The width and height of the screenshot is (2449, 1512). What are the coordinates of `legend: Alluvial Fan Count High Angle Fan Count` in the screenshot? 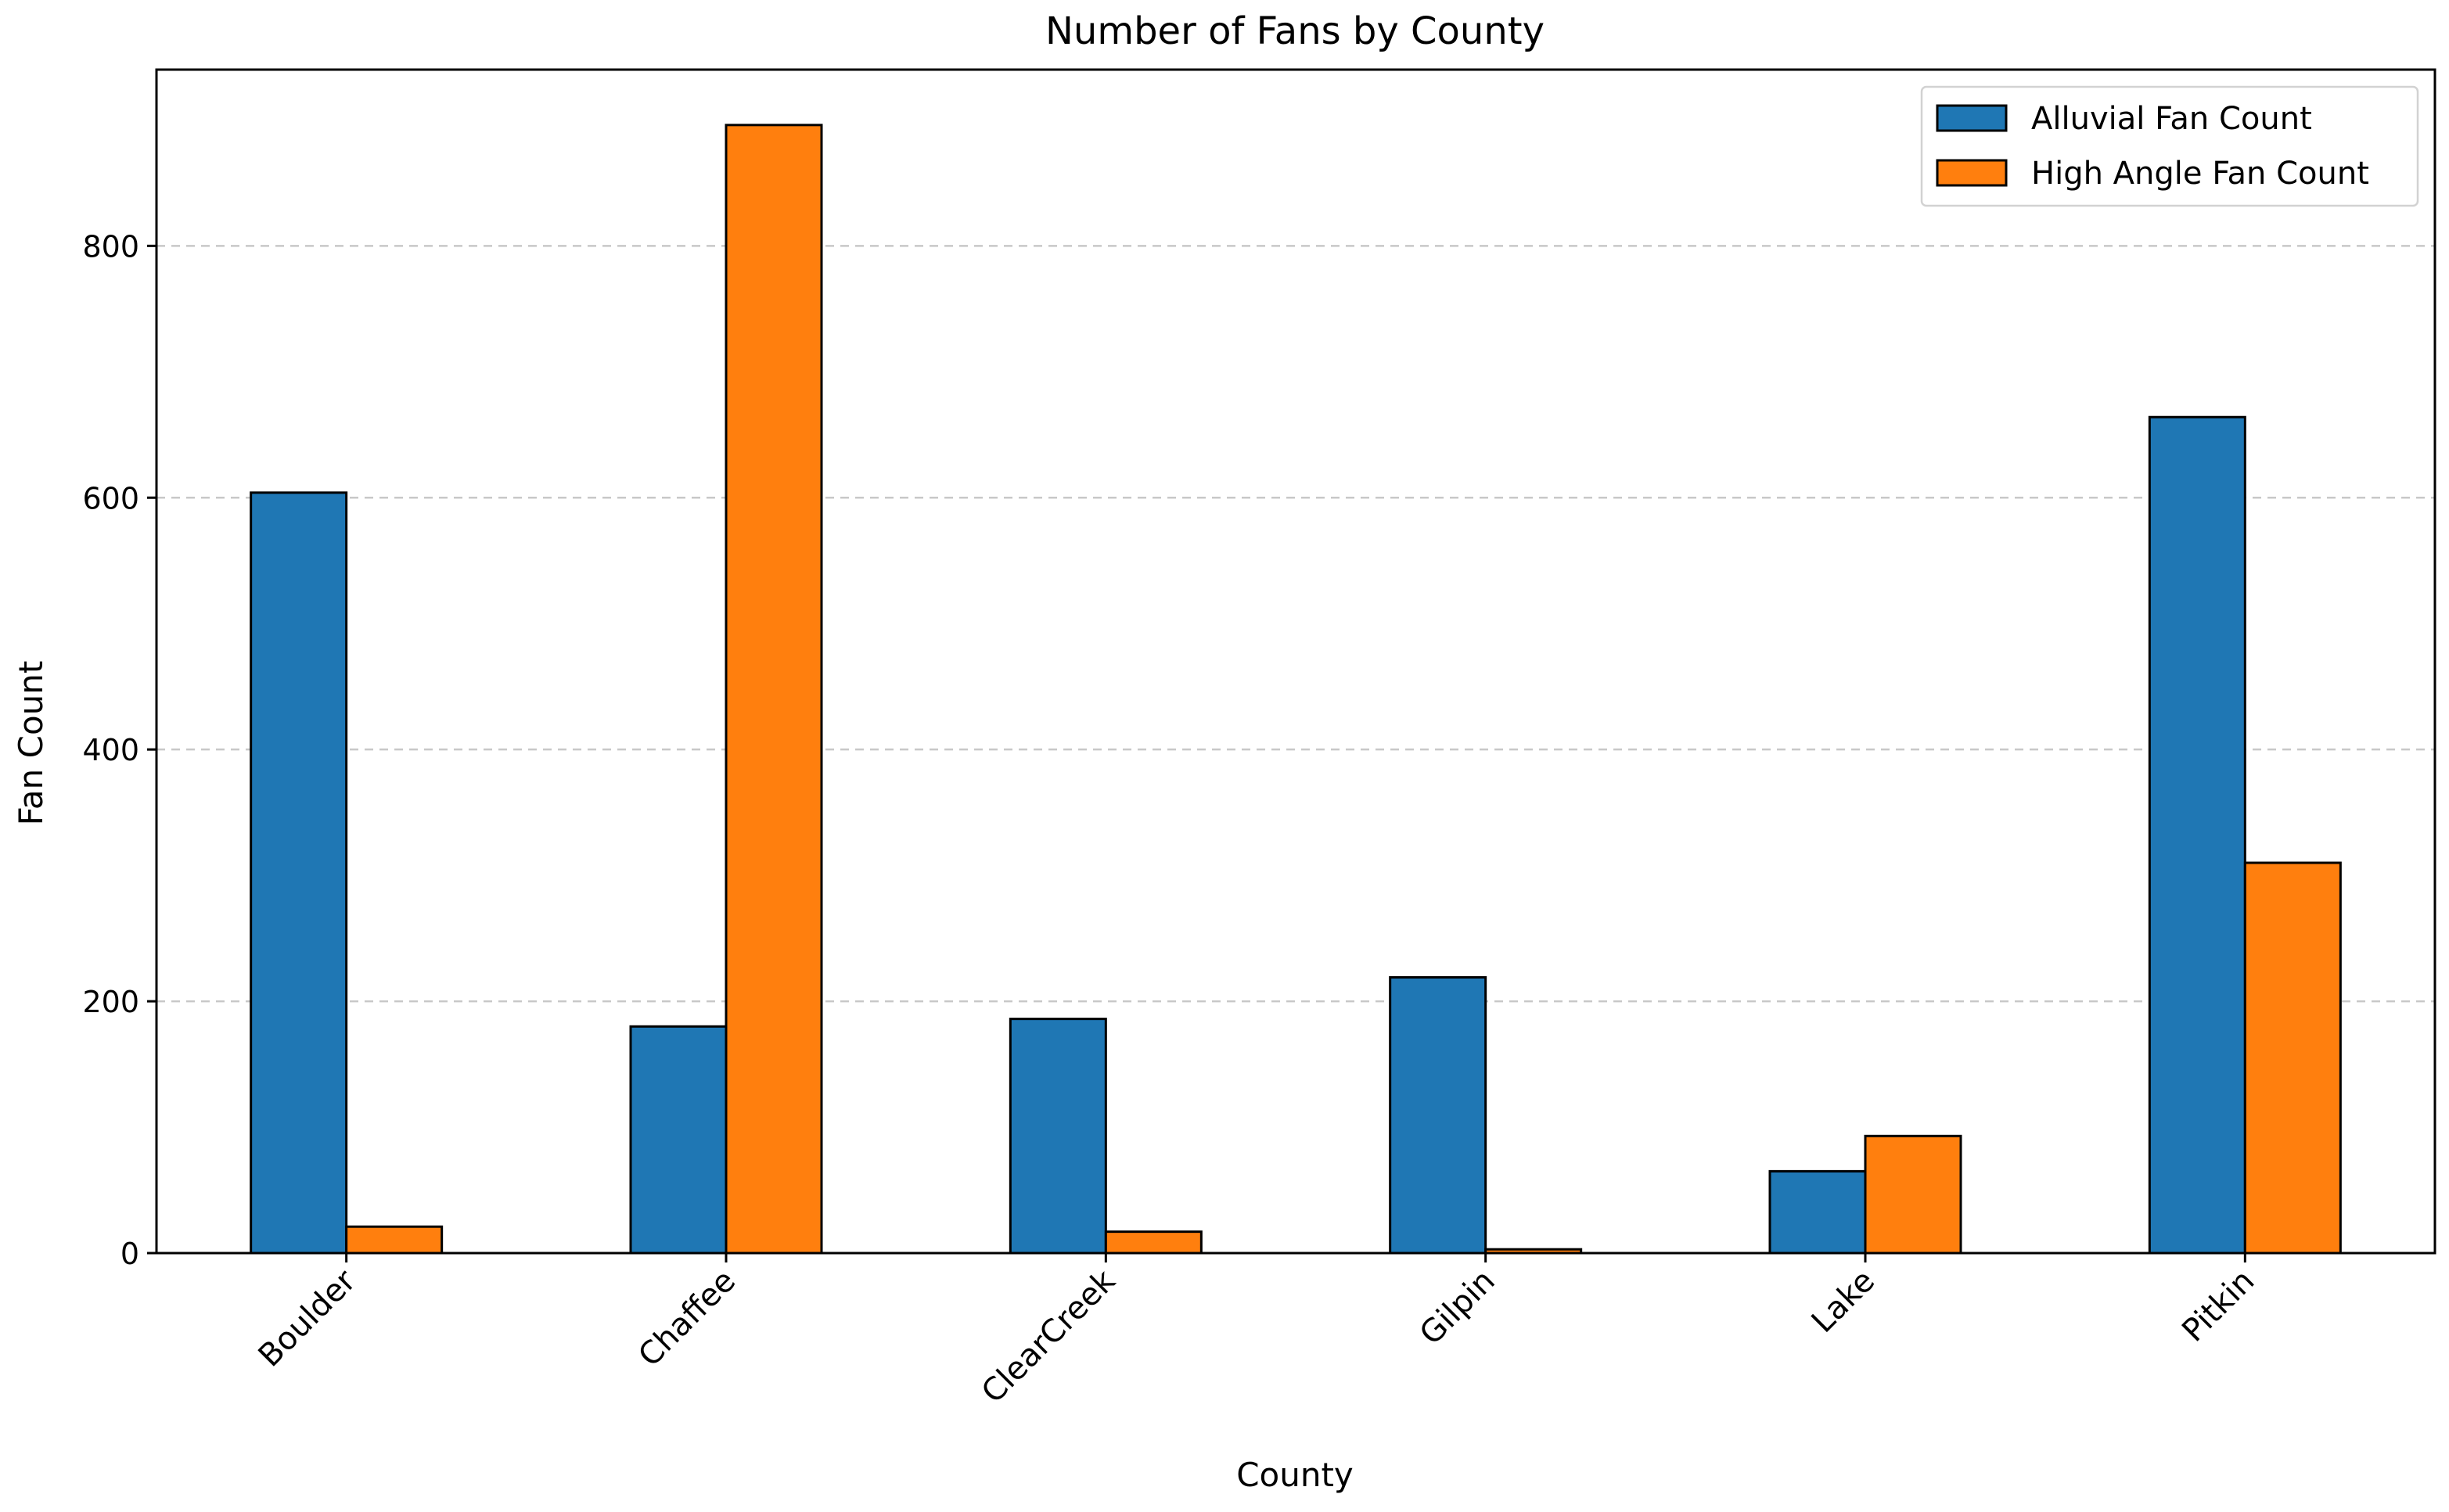 It's located at (2169, 146).